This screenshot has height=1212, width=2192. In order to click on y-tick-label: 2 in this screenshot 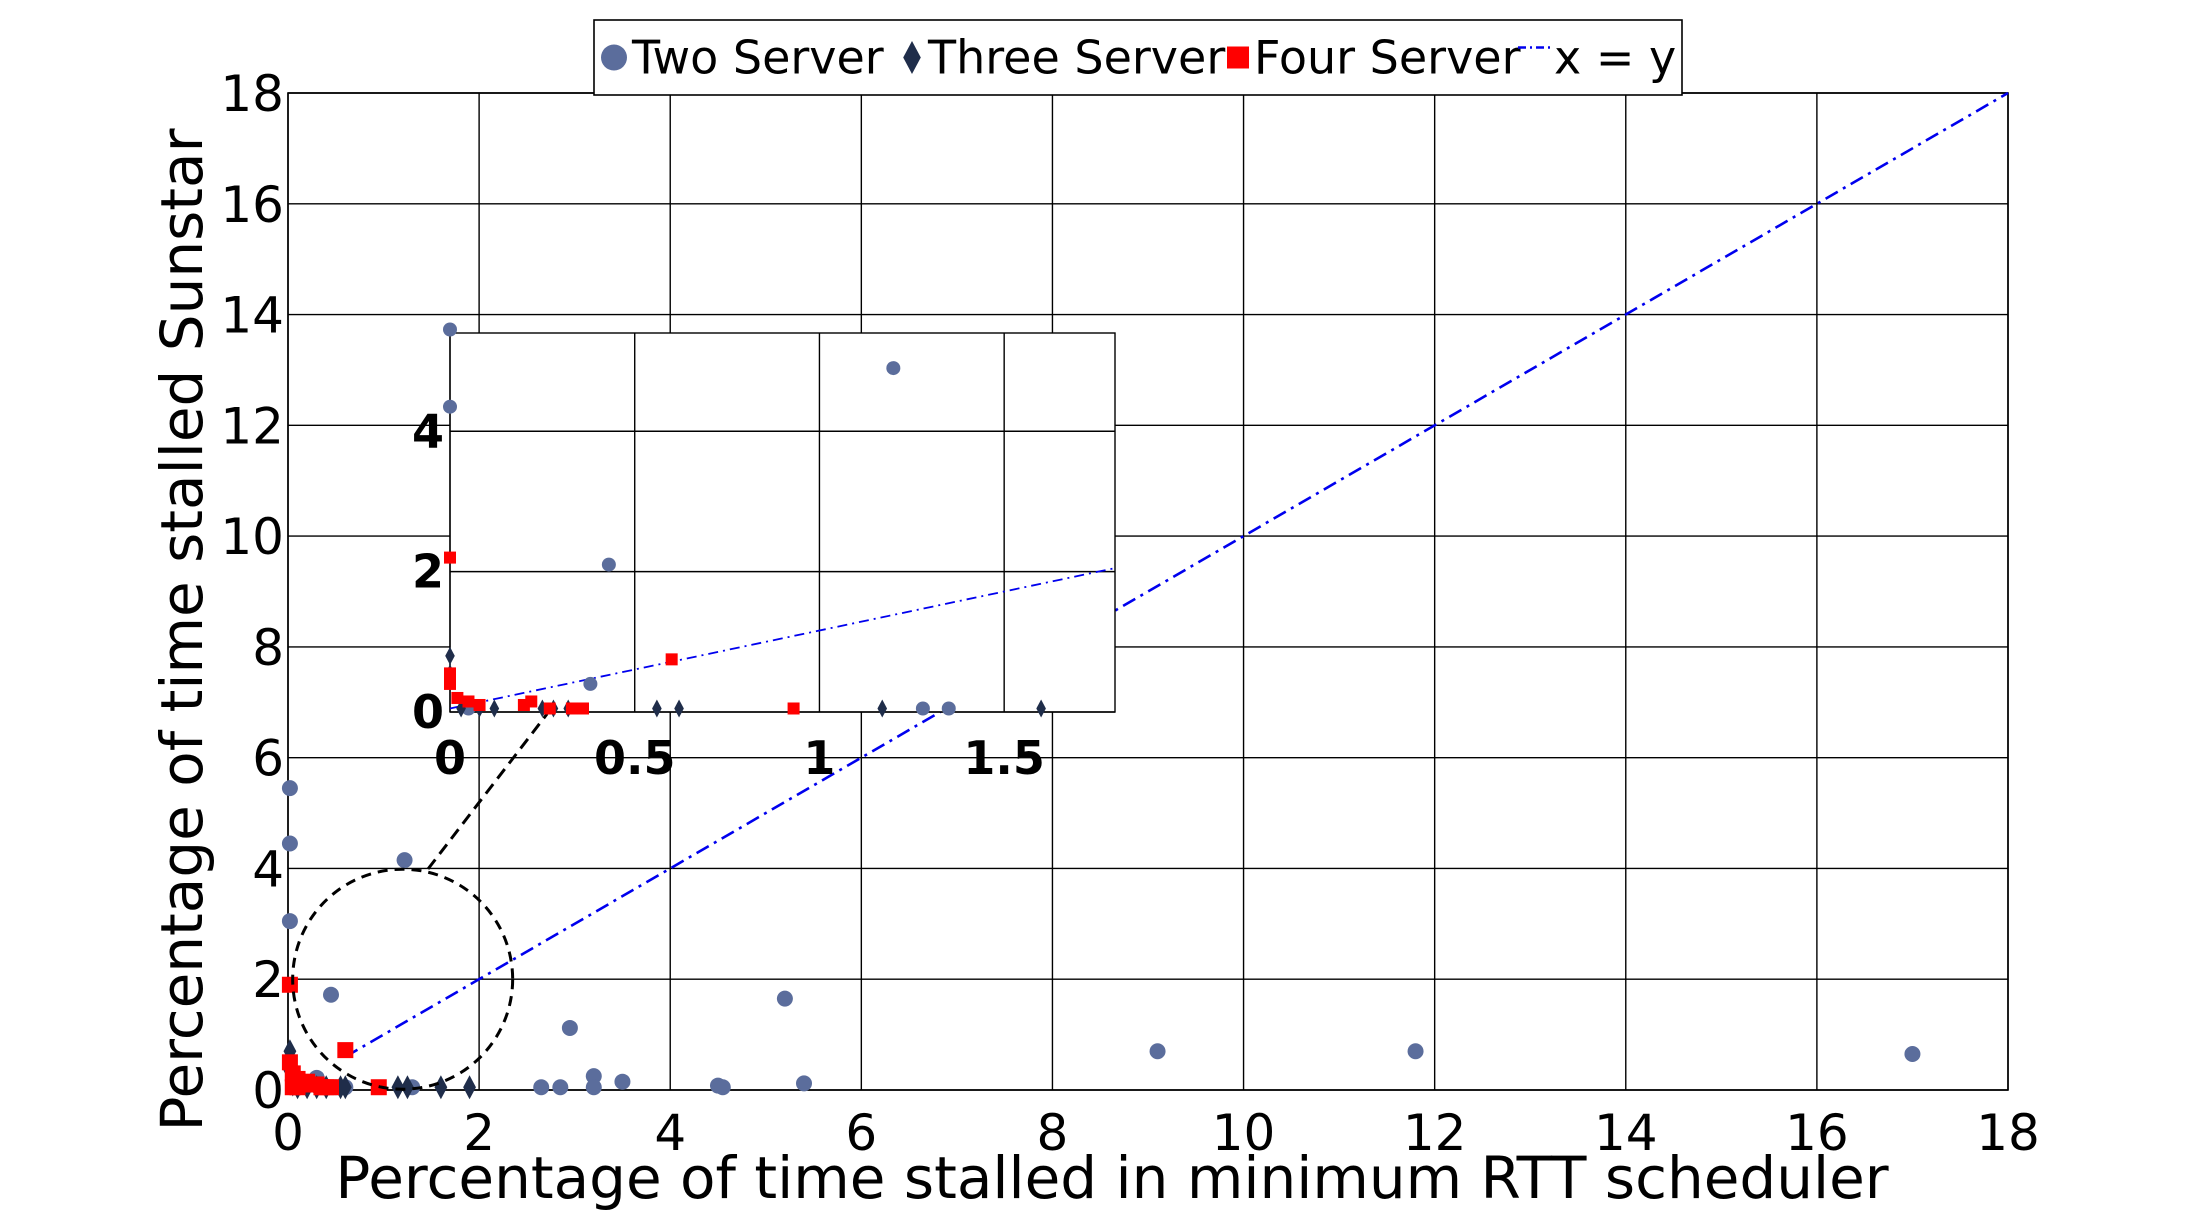, I will do `click(268, 980)`.